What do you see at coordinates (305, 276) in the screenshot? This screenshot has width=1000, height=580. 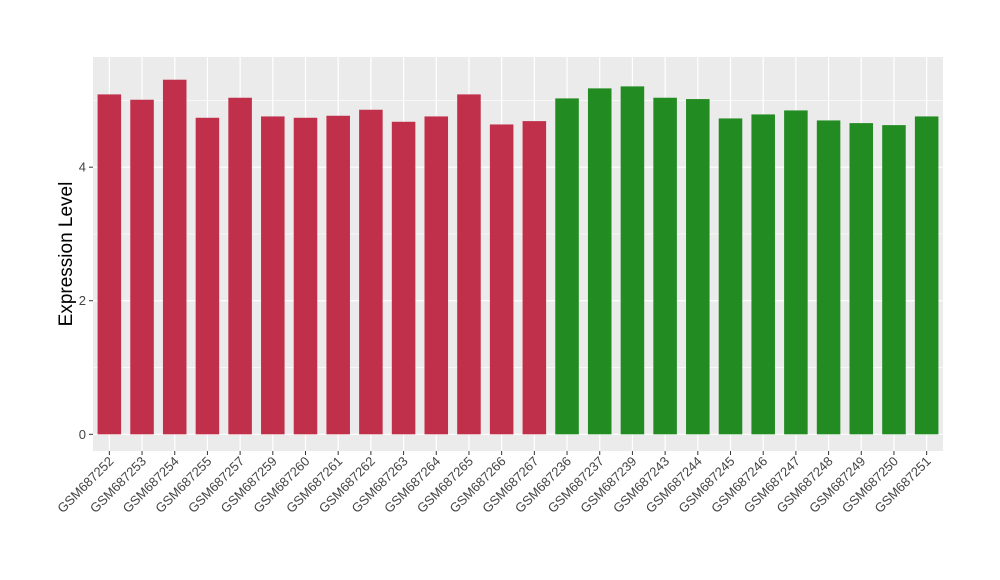 I see `bar-GSM687260` at bounding box center [305, 276].